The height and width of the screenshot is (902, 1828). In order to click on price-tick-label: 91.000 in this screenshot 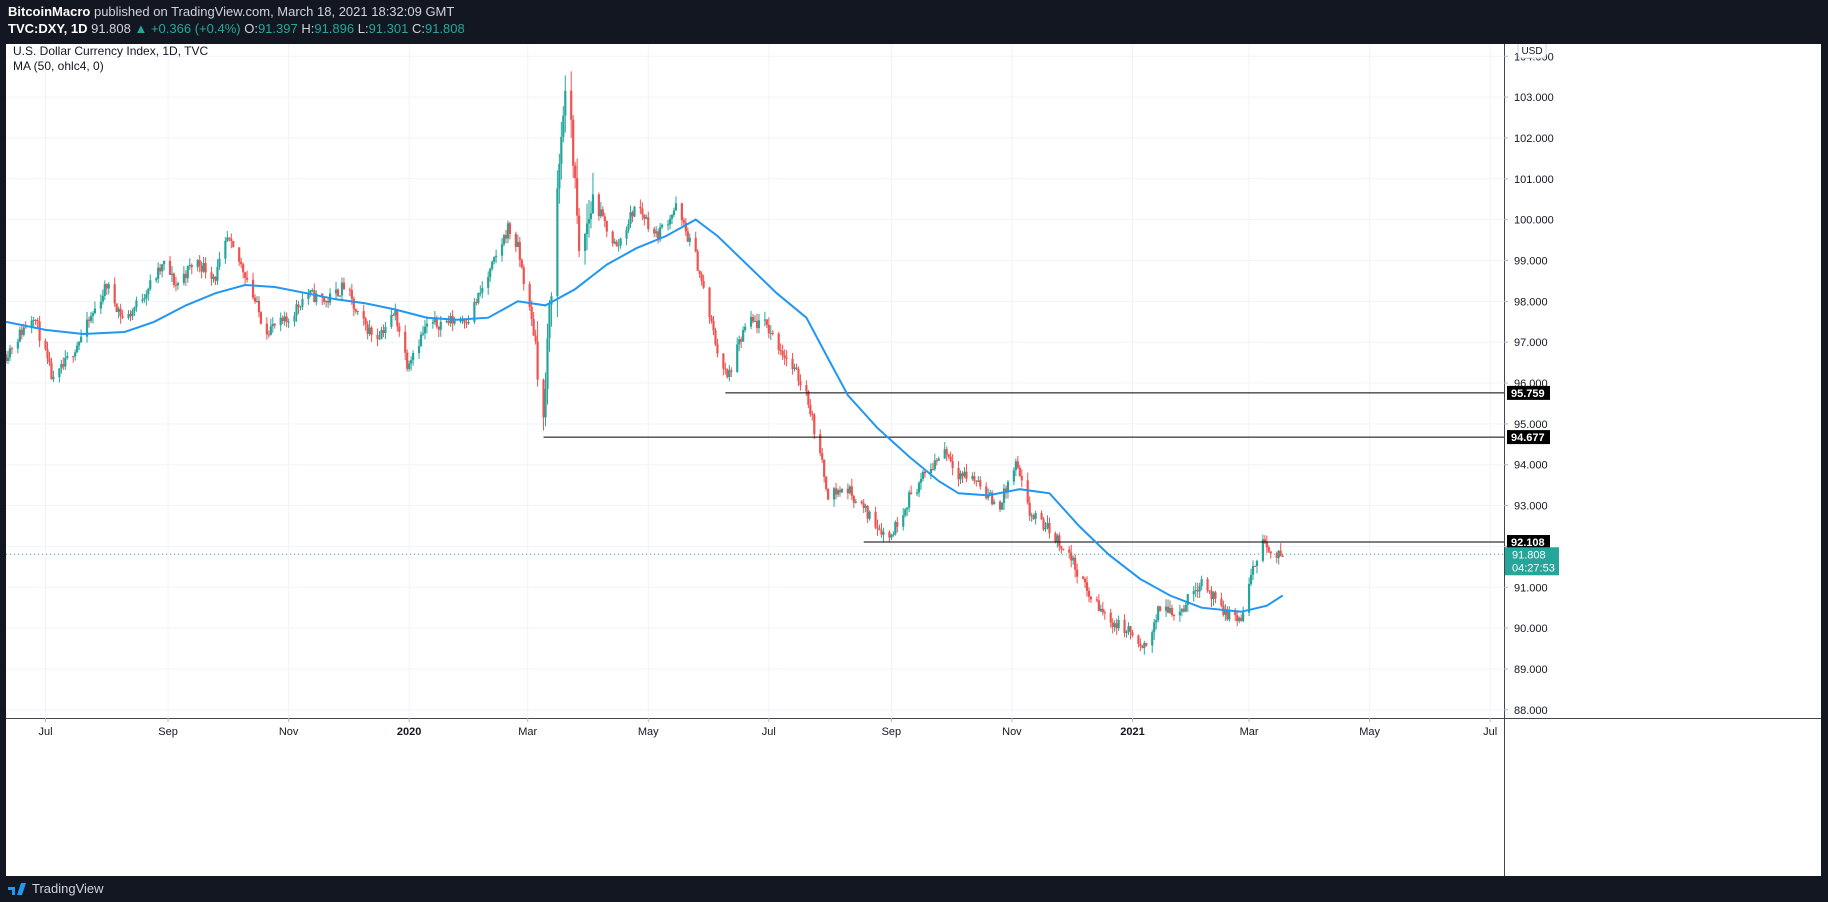, I will do `click(1531, 588)`.